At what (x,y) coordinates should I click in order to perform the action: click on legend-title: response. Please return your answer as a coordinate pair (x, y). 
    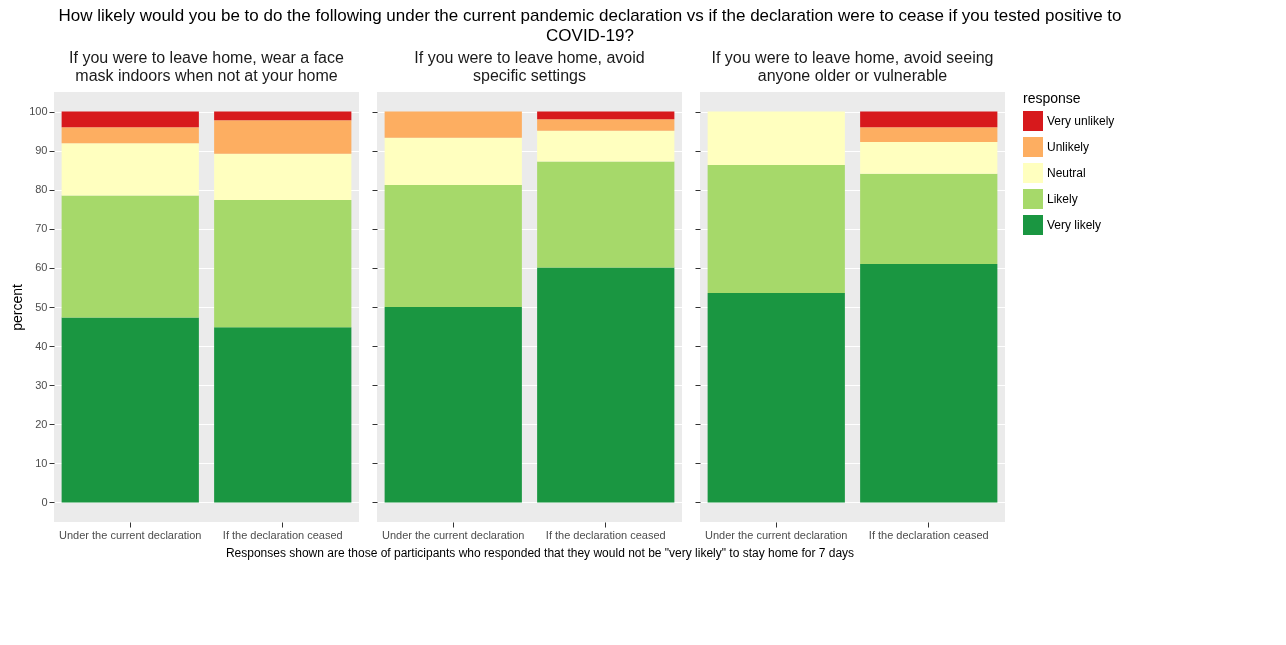
    Looking at the image, I should click on (1052, 98).